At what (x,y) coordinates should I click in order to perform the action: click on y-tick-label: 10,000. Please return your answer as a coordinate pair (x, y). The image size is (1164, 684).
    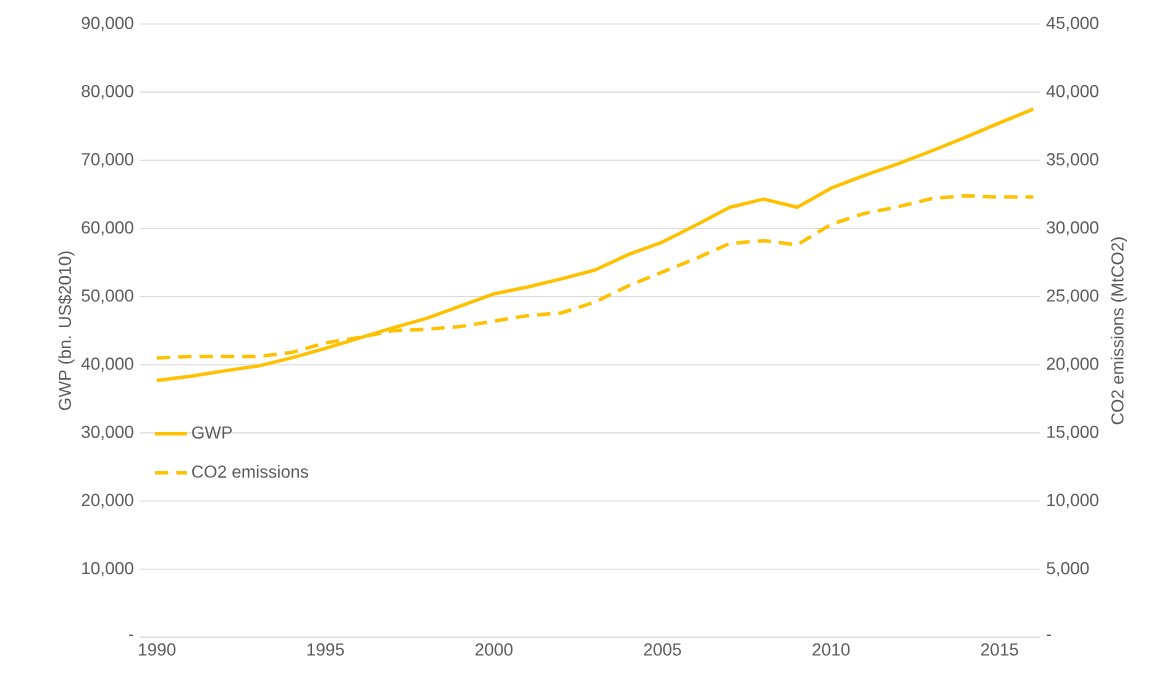
    Looking at the image, I should click on (108, 569).